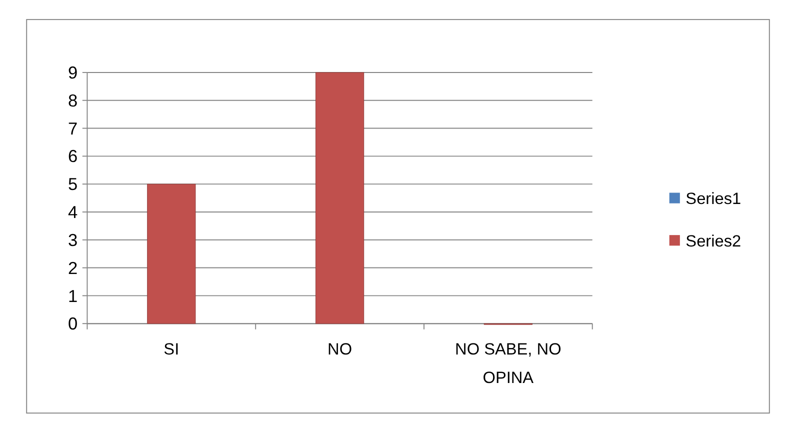  I want to click on x-tick-label: SI, so click(172, 349).